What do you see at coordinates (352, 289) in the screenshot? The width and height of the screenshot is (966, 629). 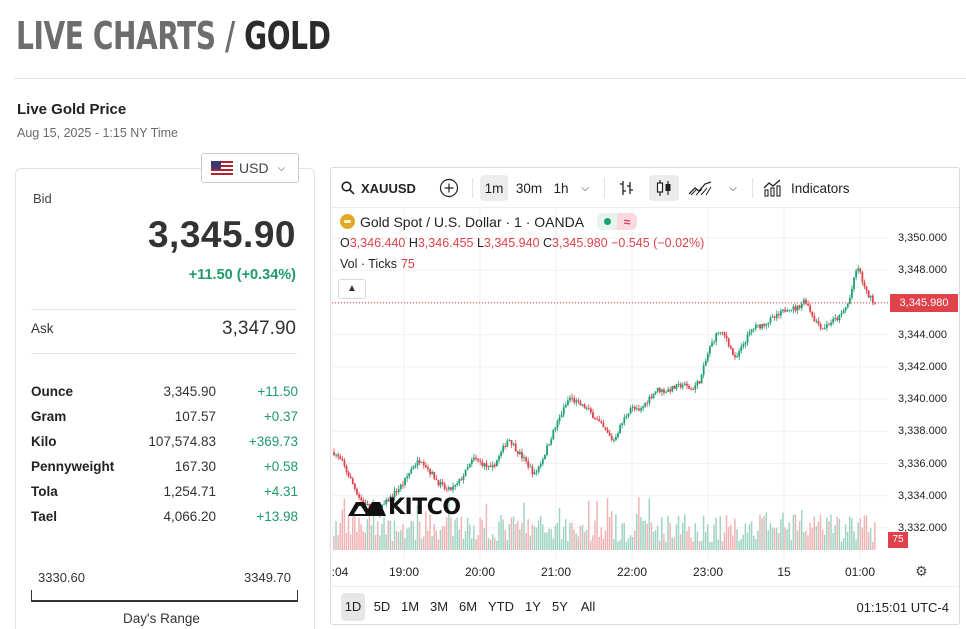 I see `collapse-legend-button: ▲` at bounding box center [352, 289].